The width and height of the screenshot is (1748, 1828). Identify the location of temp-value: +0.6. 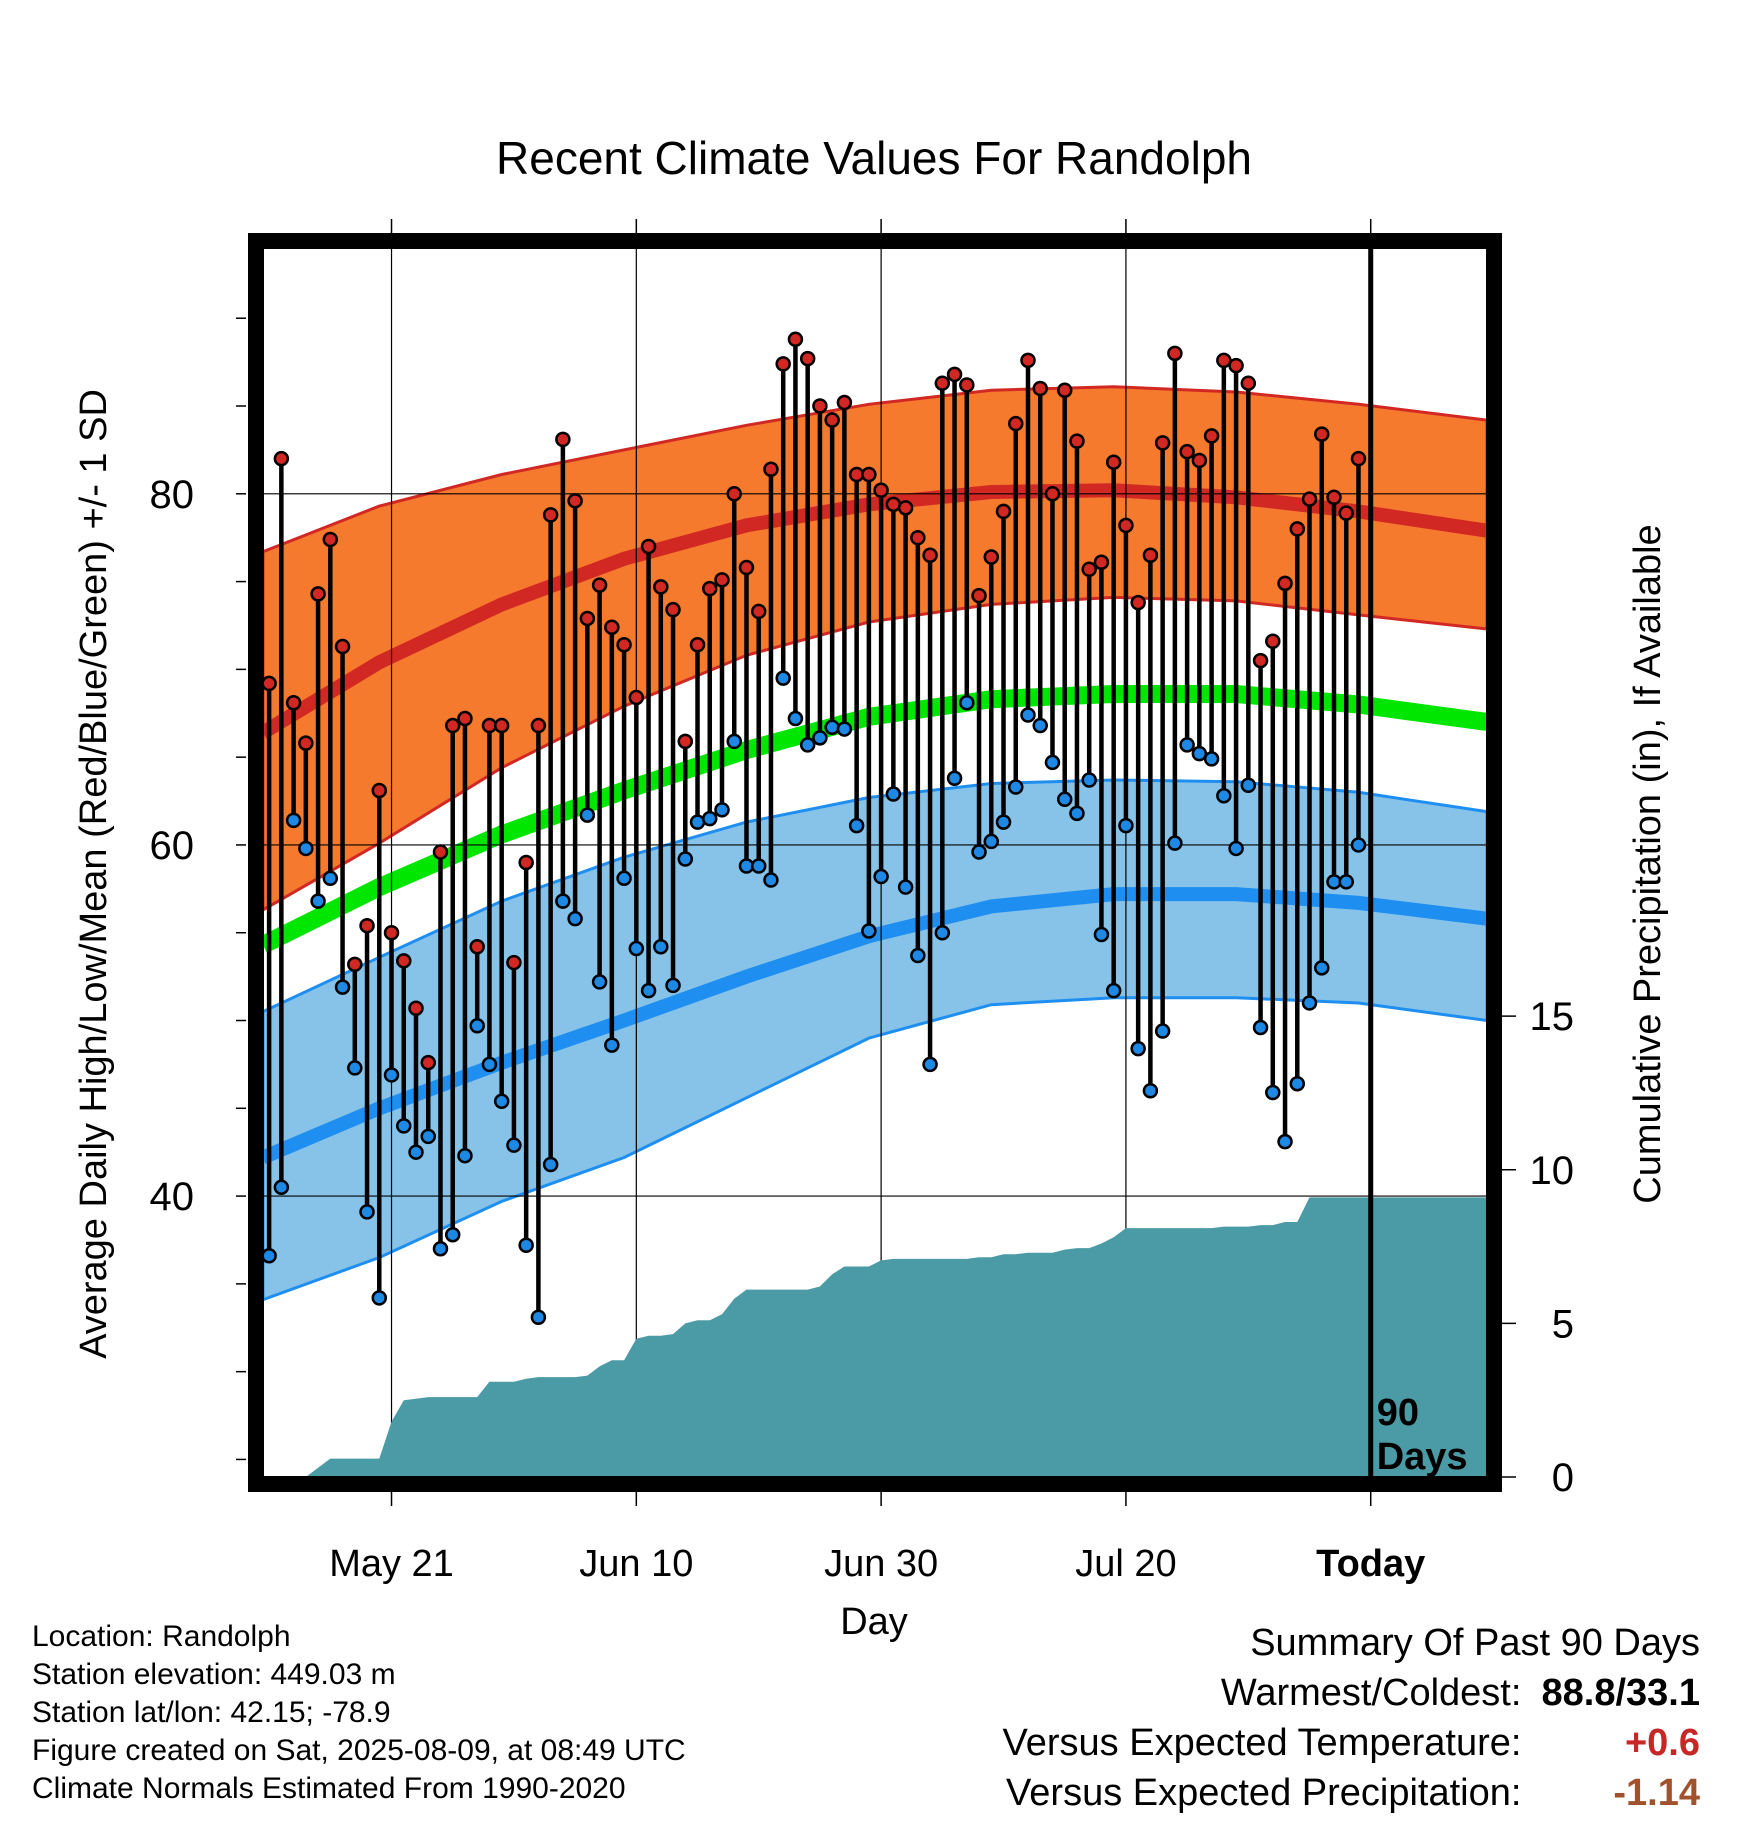
(1662, 1743).